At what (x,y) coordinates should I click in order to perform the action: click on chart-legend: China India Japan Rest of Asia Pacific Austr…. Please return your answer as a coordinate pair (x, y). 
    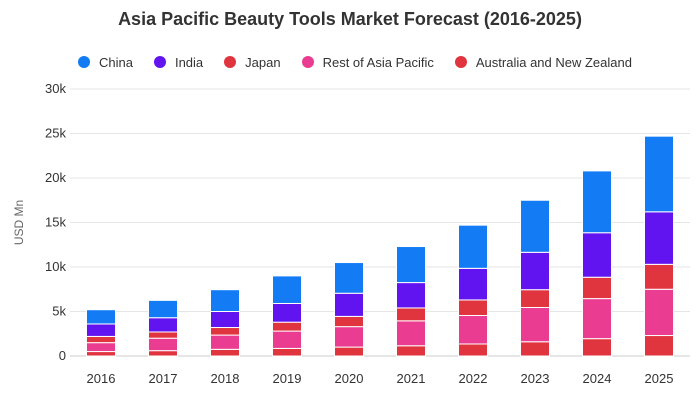
    Looking at the image, I should click on (365, 62).